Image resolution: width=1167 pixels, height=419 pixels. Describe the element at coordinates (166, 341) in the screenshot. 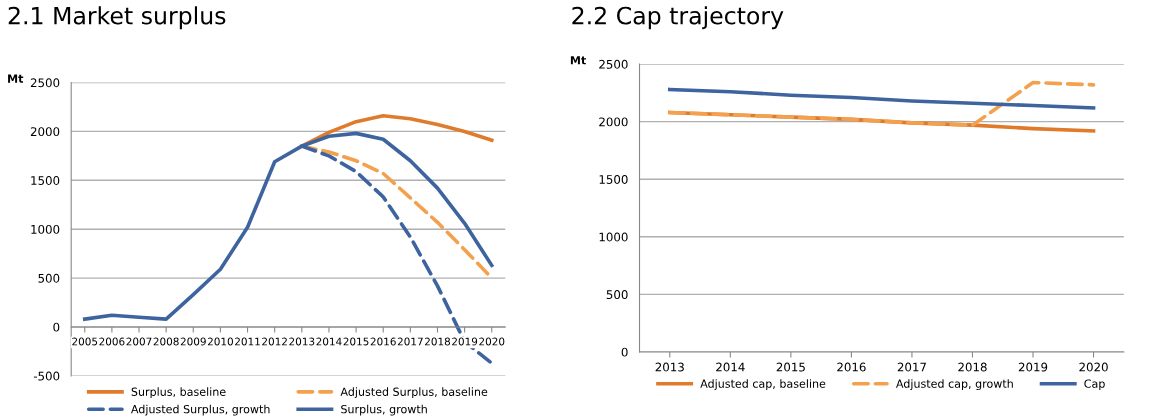

I see `x-tick-label: 2008` at that location.